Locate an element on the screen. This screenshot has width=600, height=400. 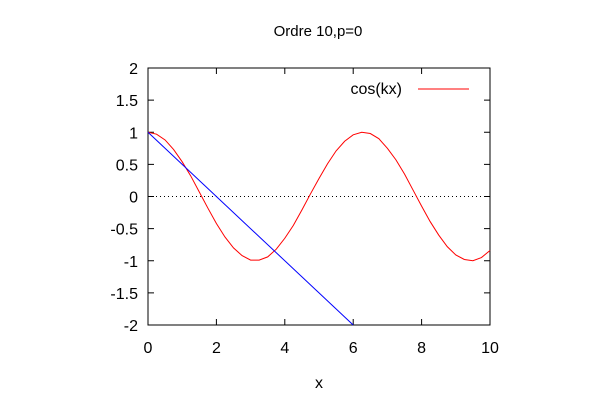
y-tick-label: 2 is located at coordinates (133, 69).